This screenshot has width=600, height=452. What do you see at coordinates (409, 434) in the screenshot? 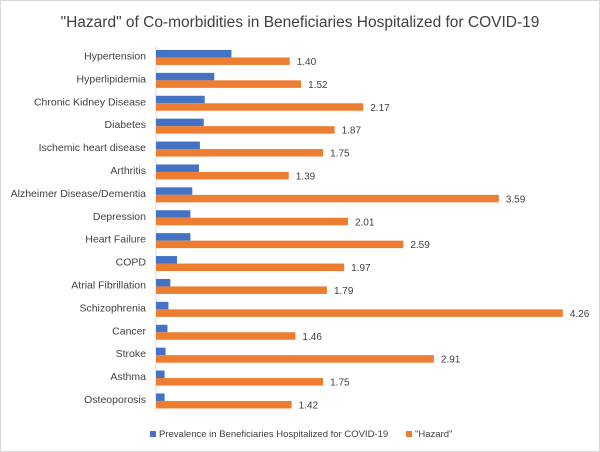
I see `legend-swatch-hazard` at bounding box center [409, 434].